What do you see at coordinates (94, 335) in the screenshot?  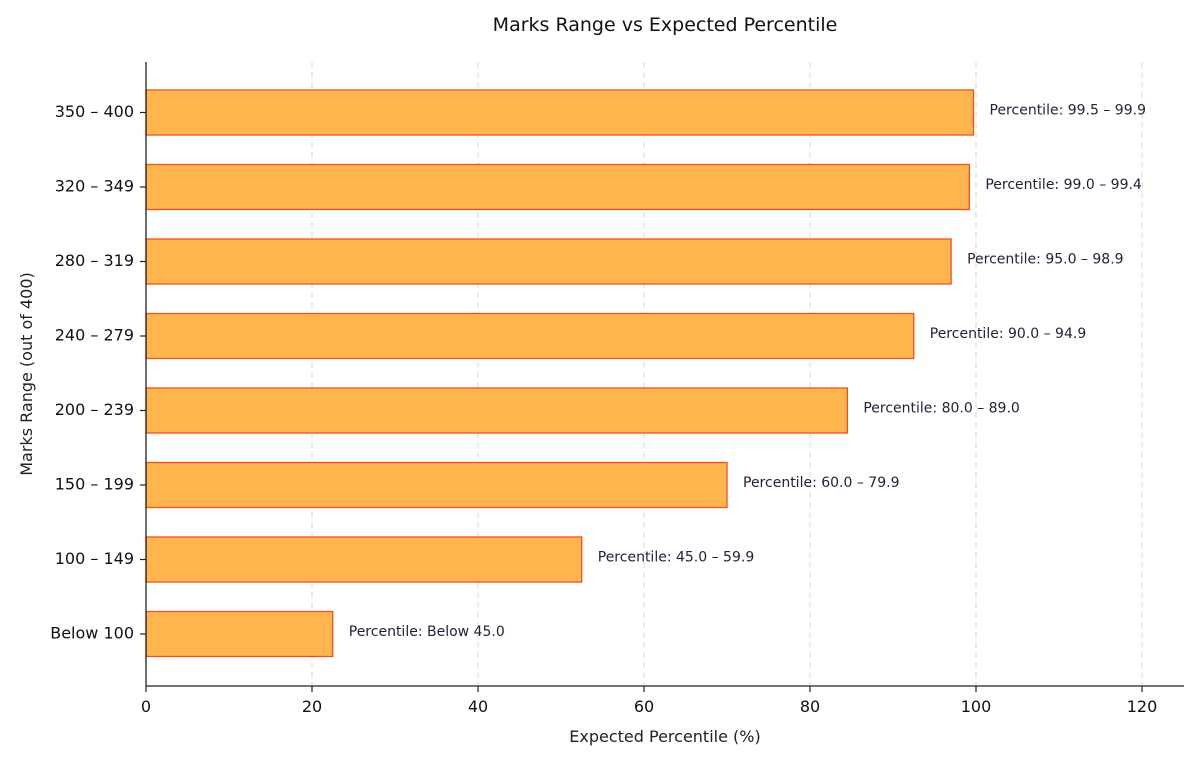 I see `y-category-label: 240 – 279` at bounding box center [94, 335].